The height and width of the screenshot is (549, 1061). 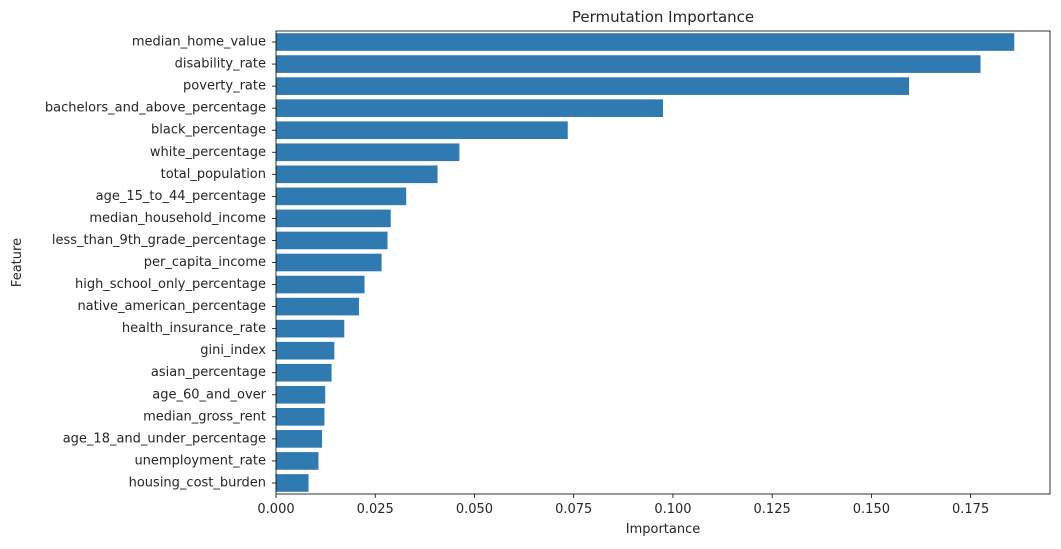 What do you see at coordinates (292, 483) in the screenshot?
I see `bar-housing-cost-burden` at bounding box center [292, 483].